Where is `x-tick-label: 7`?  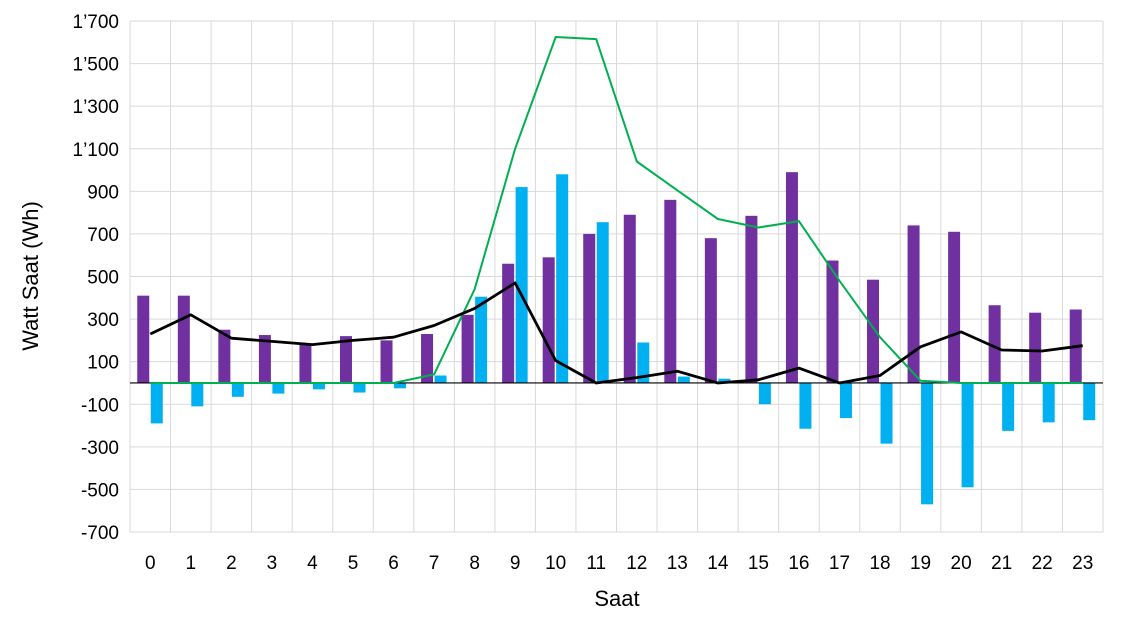 x-tick-label: 7 is located at coordinates (434, 563).